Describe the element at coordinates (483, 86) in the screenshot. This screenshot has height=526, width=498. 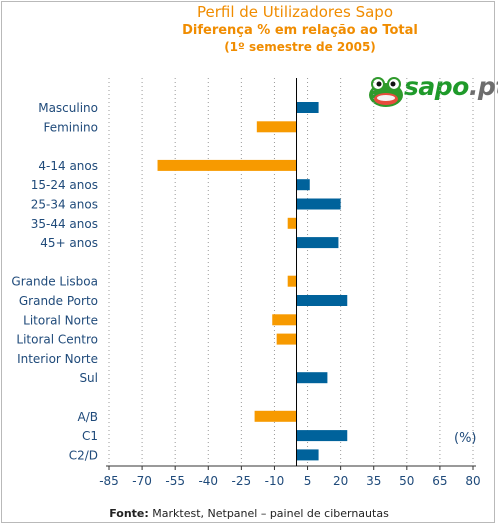
I see `logo-suffix: .pt` at that location.